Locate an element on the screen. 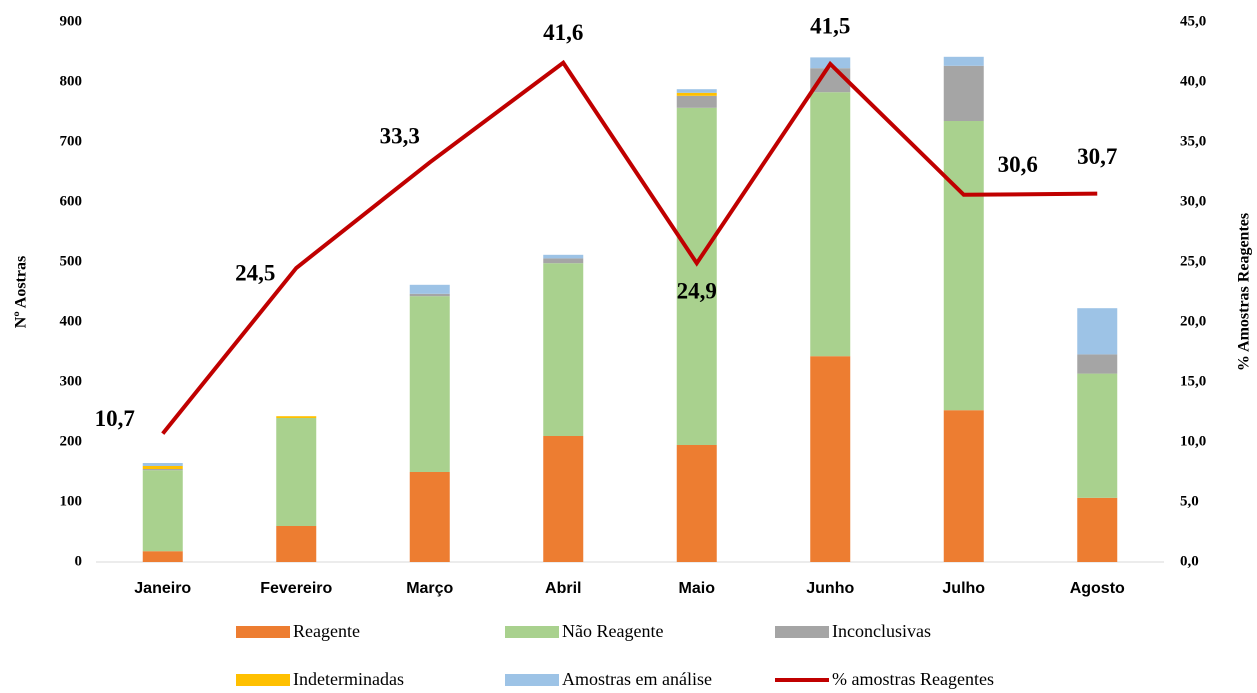  y-tick-label: 100 is located at coordinates (71, 501).